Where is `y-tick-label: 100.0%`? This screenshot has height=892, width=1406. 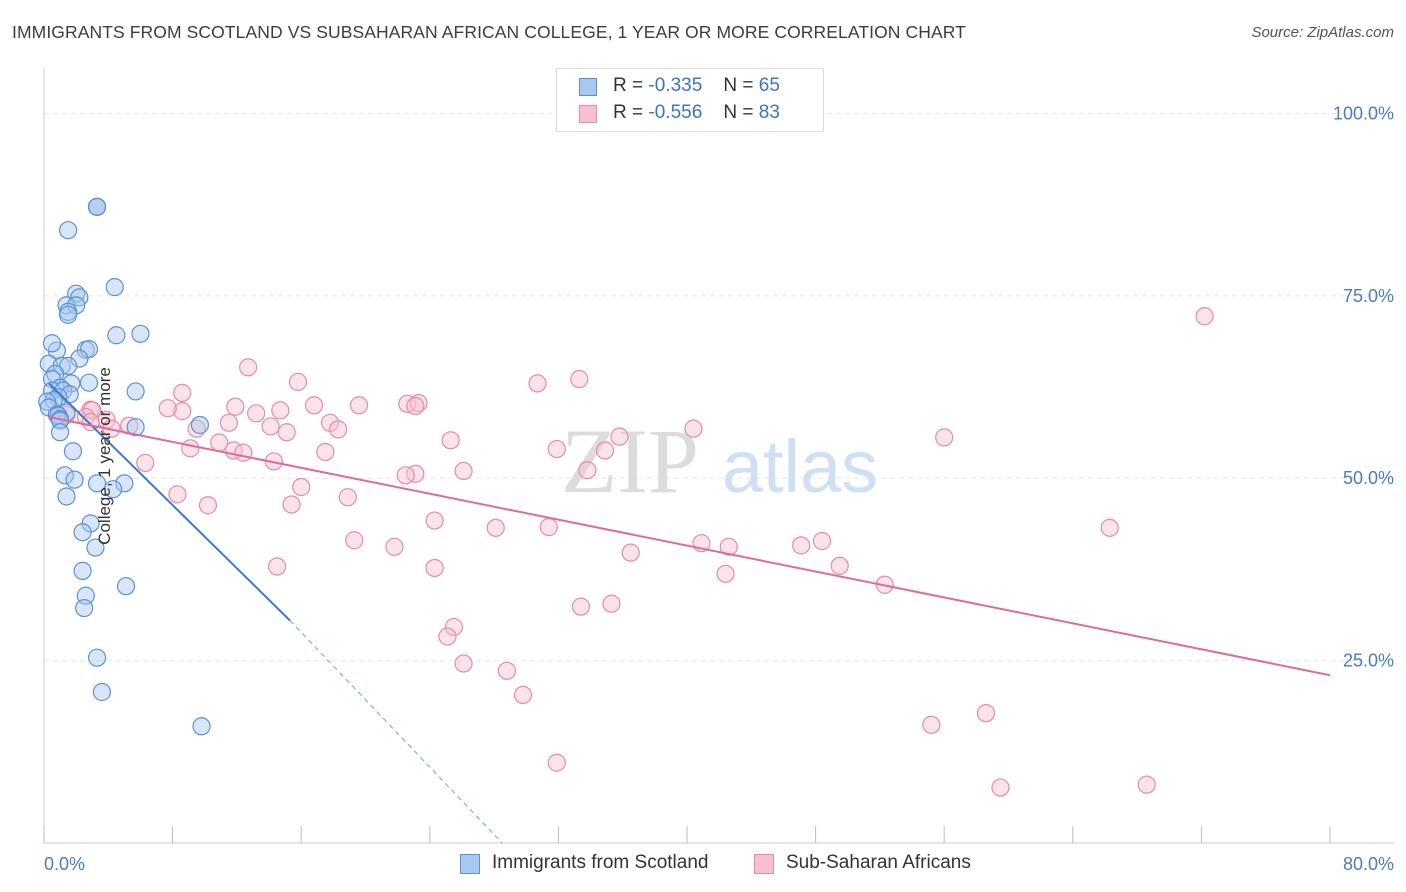 y-tick-label: 100.0% is located at coordinates (1363, 113).